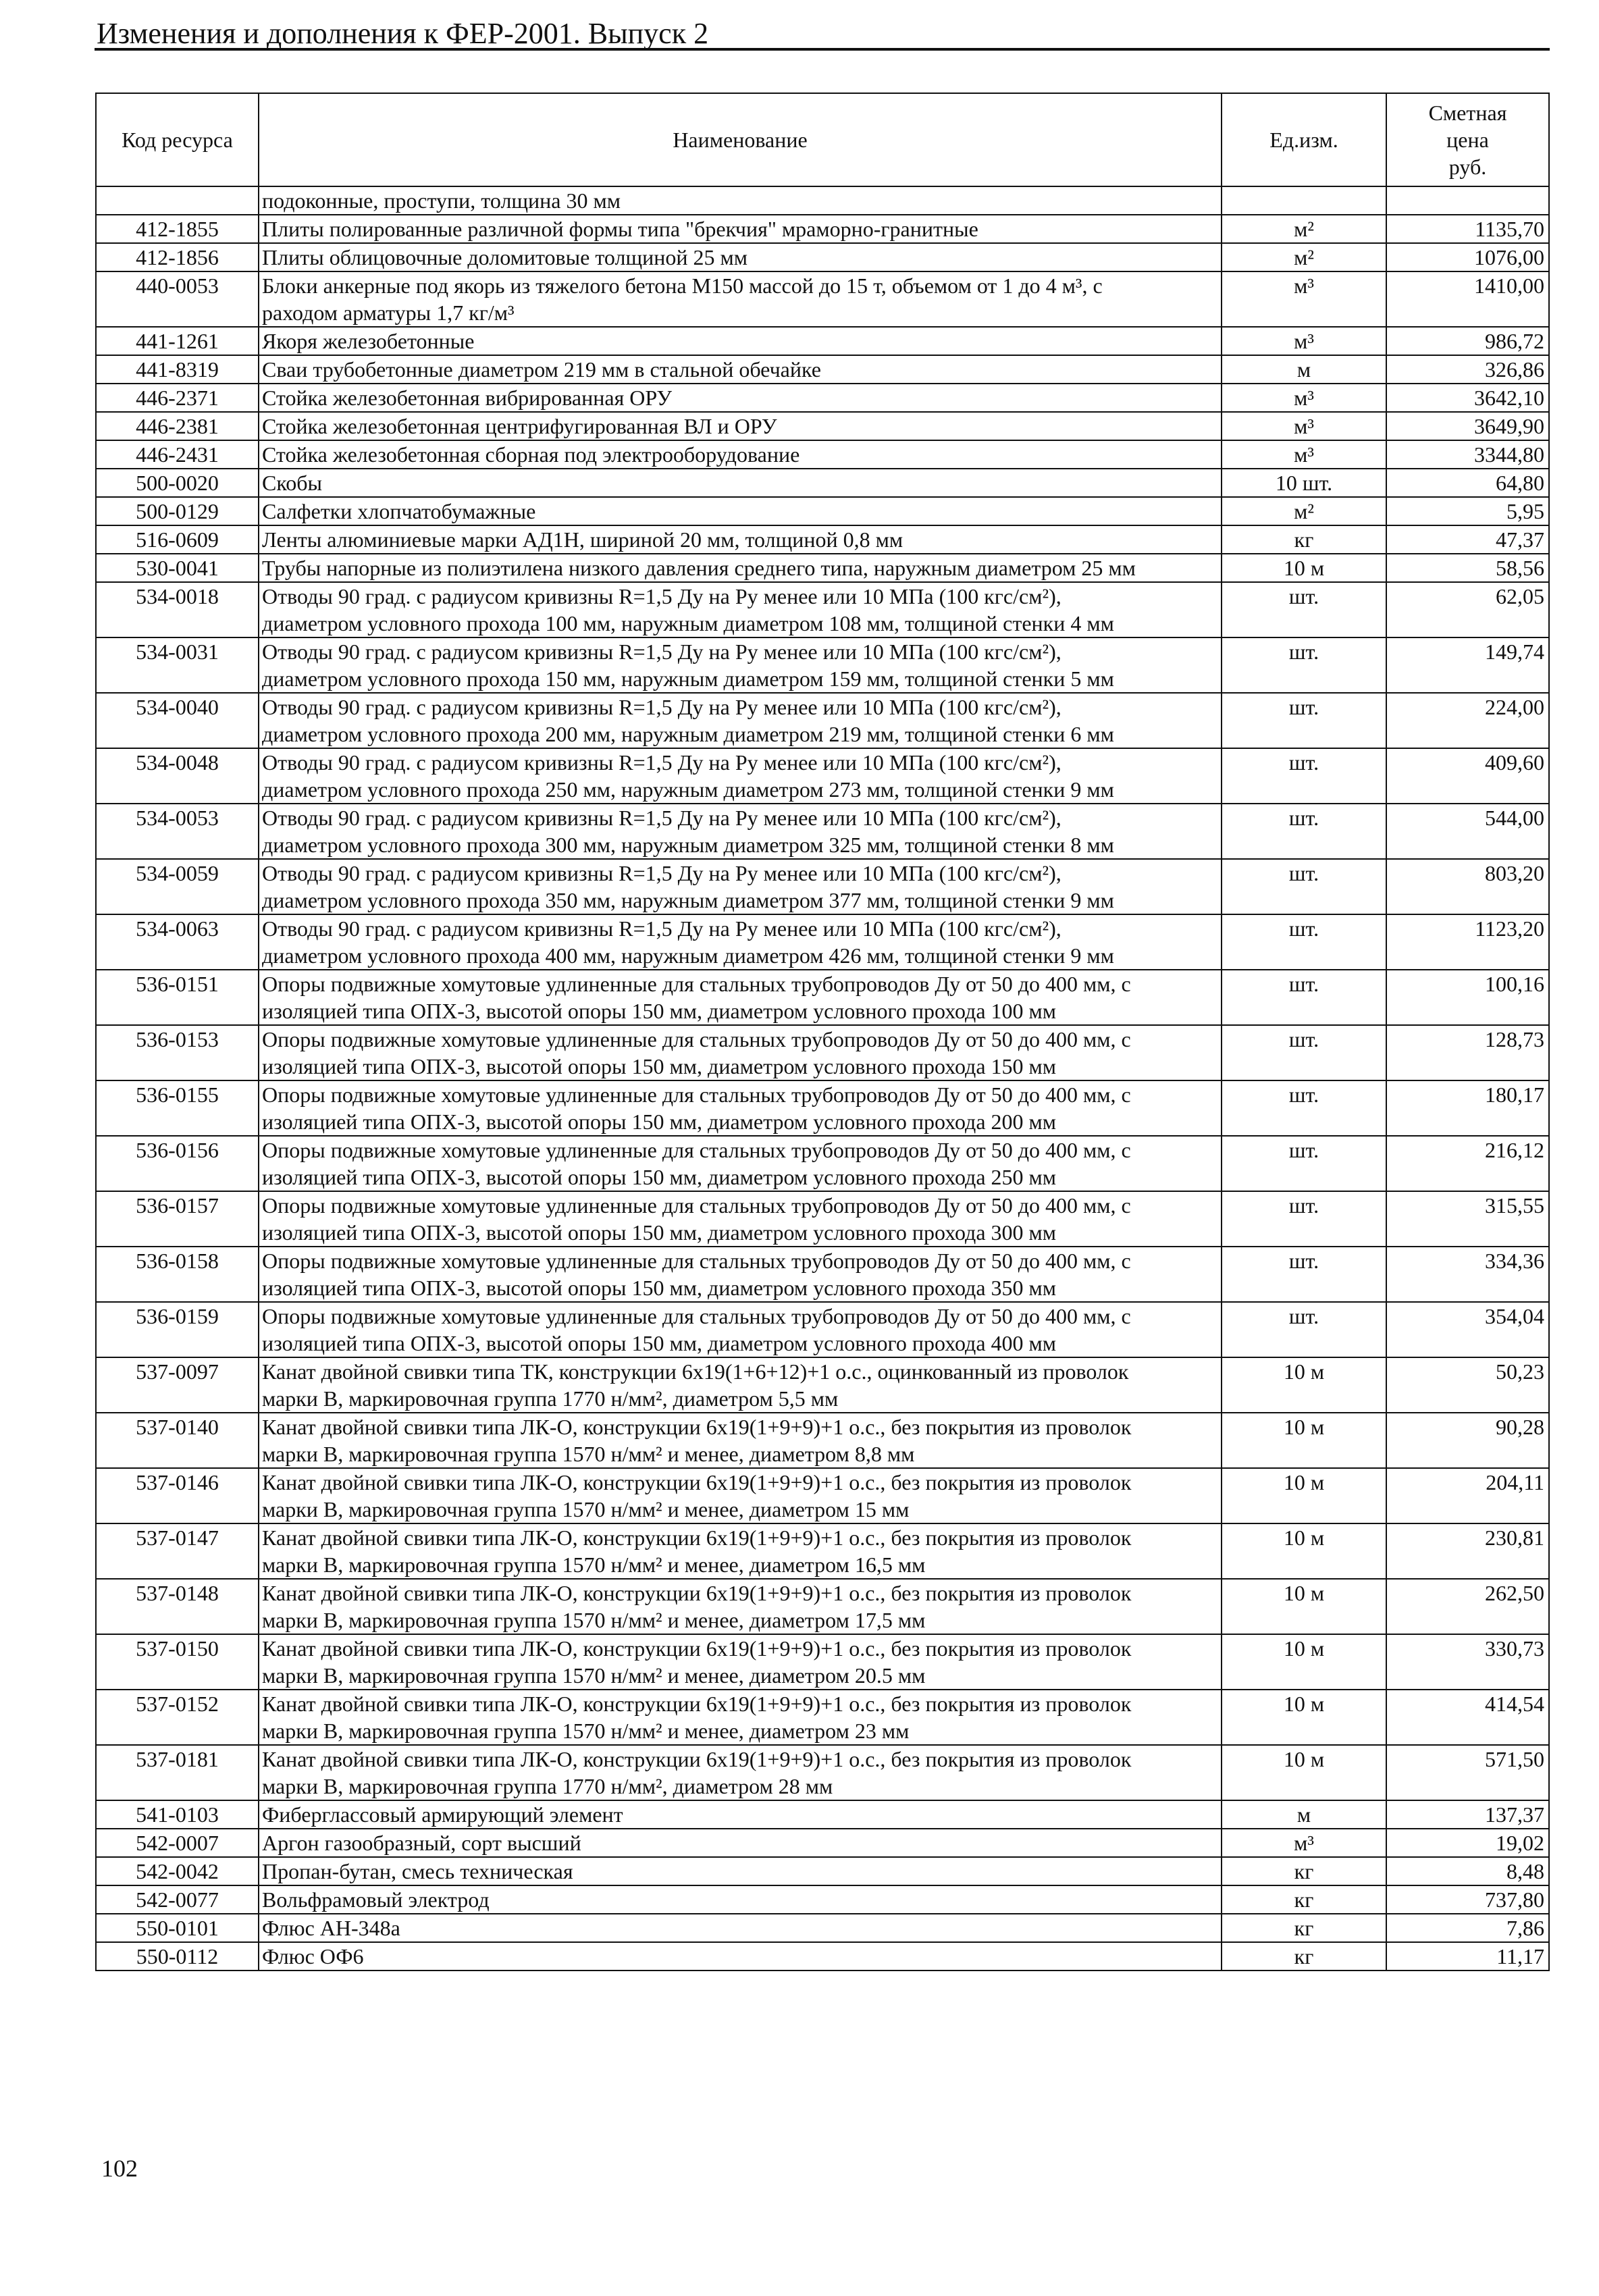  Describe the element at coordinates (1468, 665) in the screenshot. I see `cell-price: 149,74` at that location.